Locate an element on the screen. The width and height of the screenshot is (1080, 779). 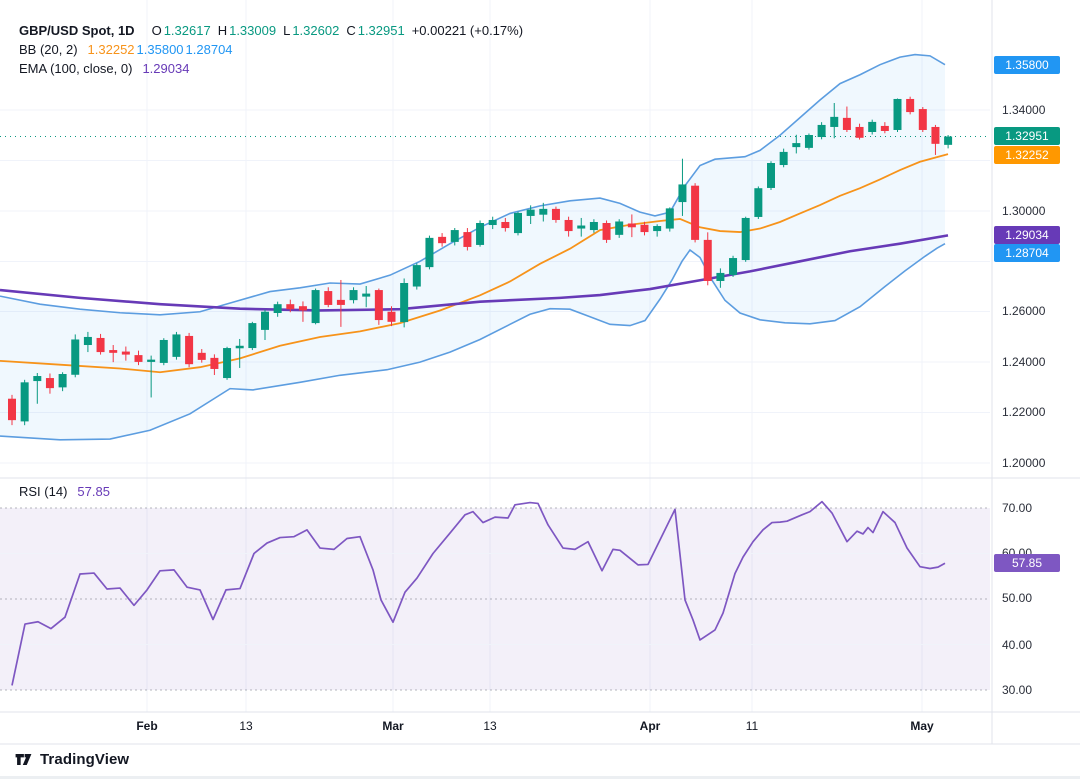
rsi-legend-panel: RSI (14) 57.85 is located at coordinates (64, 491).